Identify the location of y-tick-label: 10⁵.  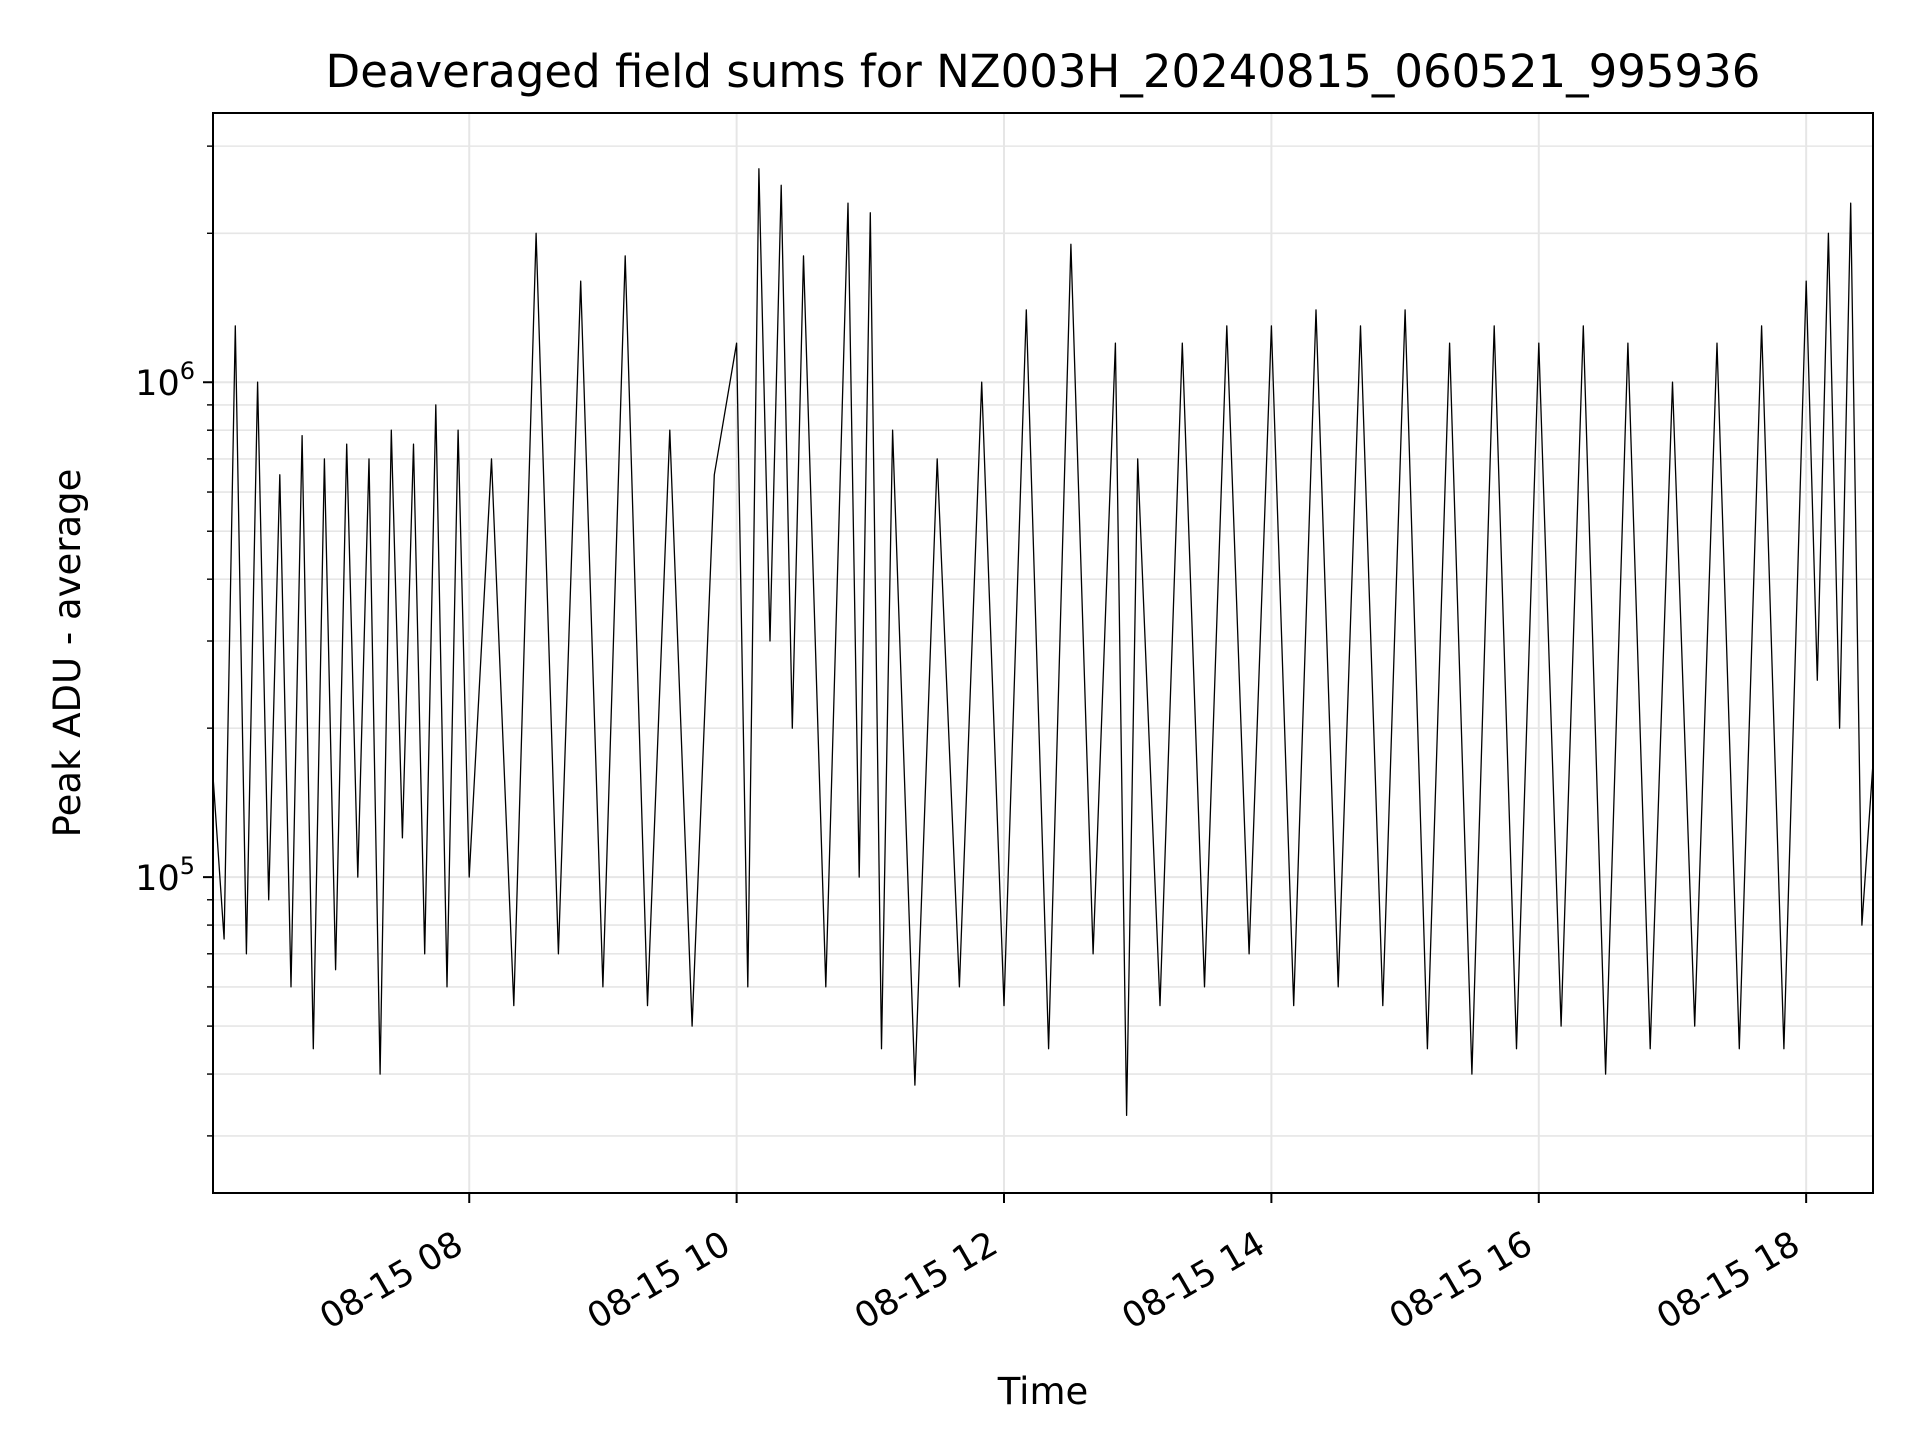
(165, 875).